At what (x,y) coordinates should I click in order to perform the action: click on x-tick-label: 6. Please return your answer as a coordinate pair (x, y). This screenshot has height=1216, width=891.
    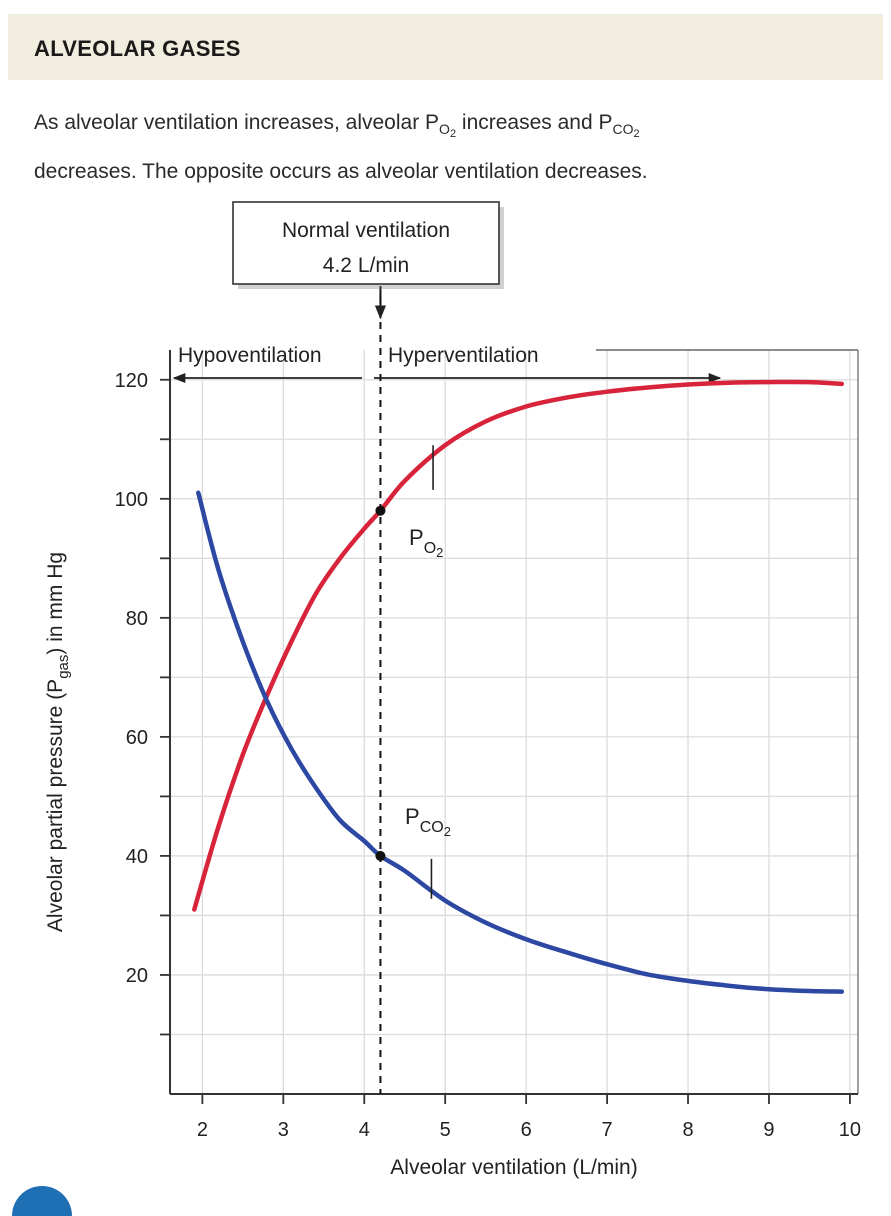
    Looking at the image, I should click on (526, 1130).